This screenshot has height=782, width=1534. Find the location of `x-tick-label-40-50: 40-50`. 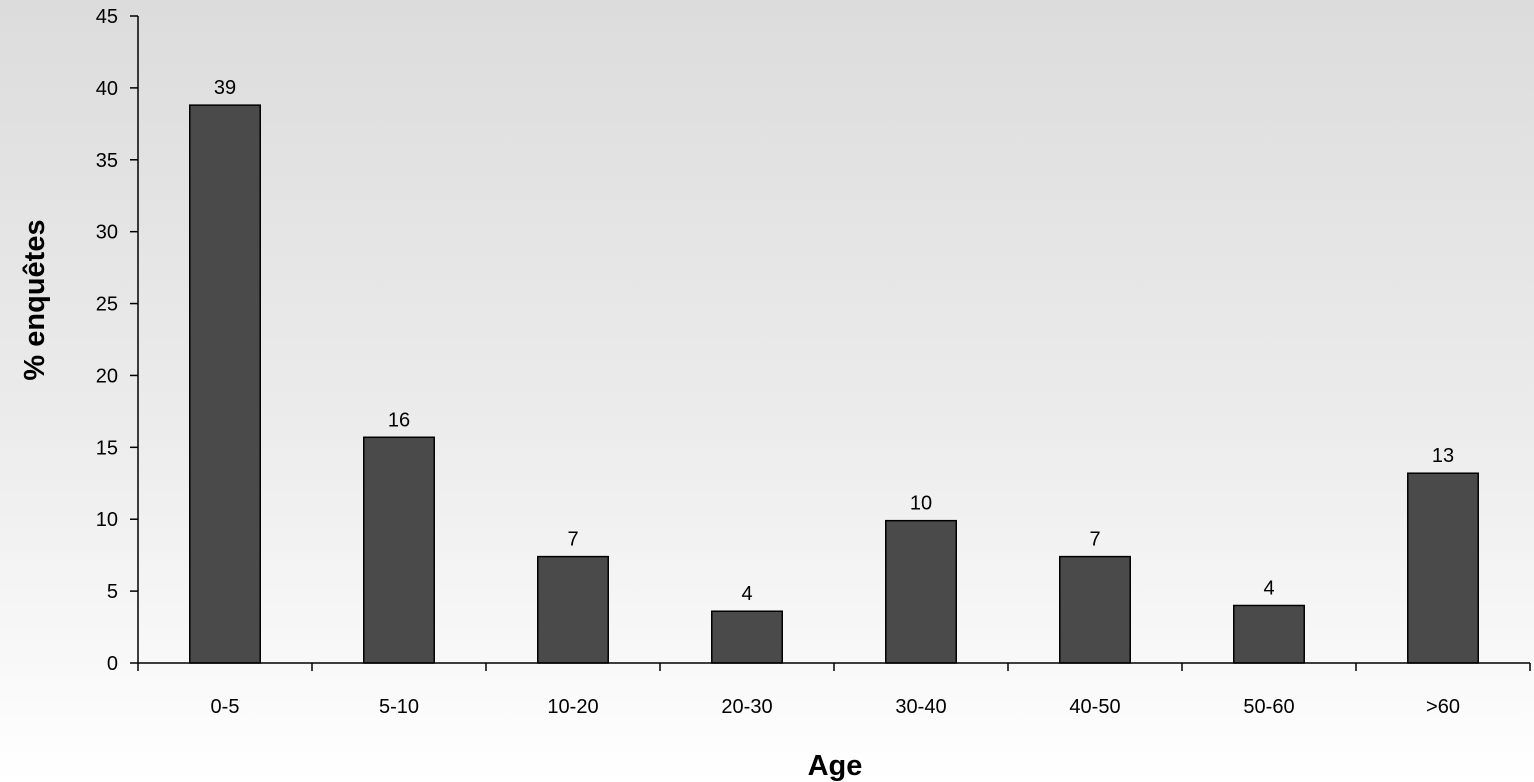

x-tick-label-40-50: 40-50 is located at coordinates (1094, 707).